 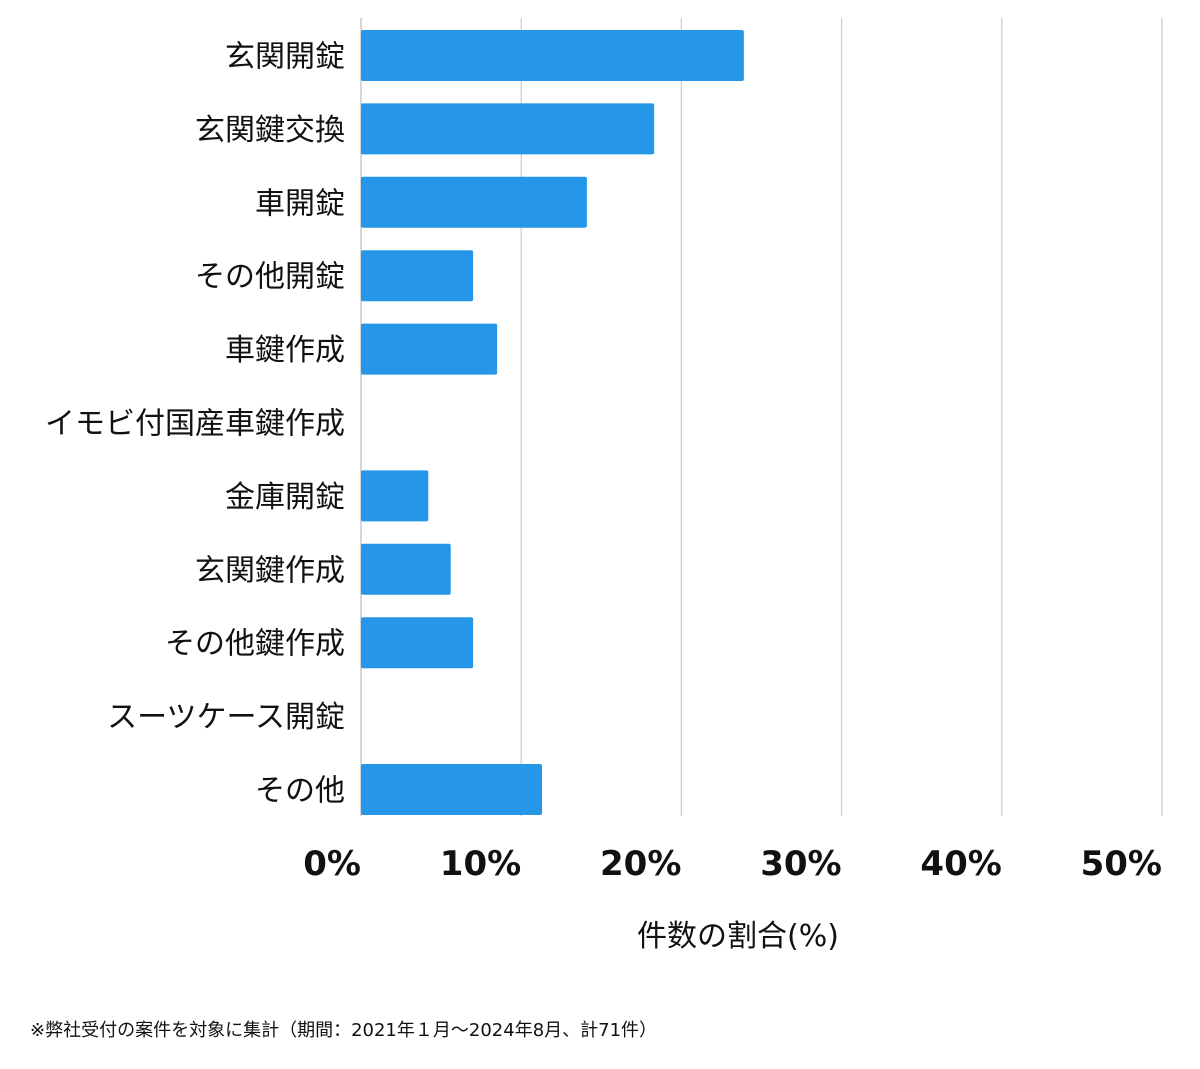 I want to click on category-label: 金庫開錠, so click(x=285, y=497).